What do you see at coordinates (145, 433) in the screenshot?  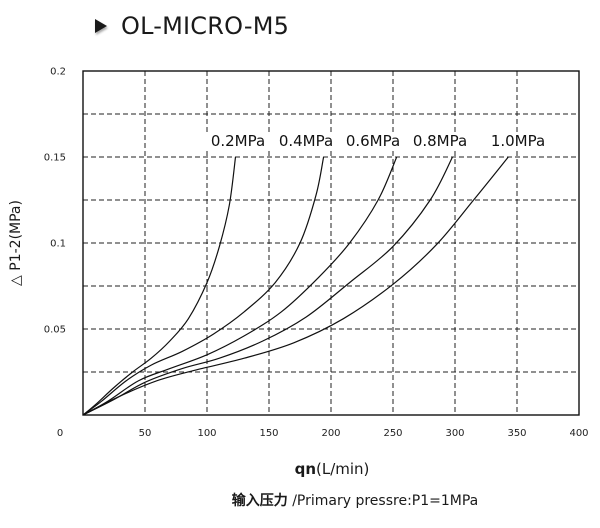 I see `x-tick-label: 50` at bounding box center [145, 433].